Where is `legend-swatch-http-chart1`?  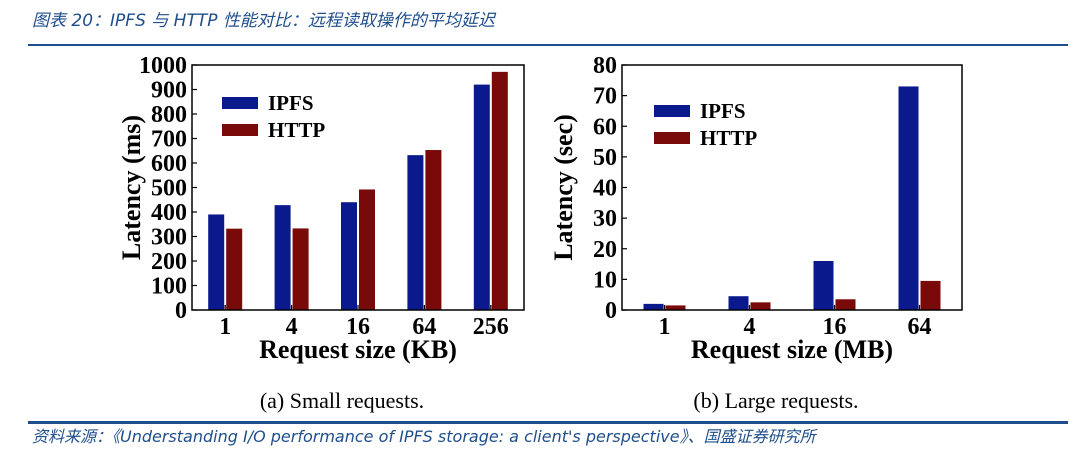
legend-swatch-http-chart1 is located at coordinates (240, 130).